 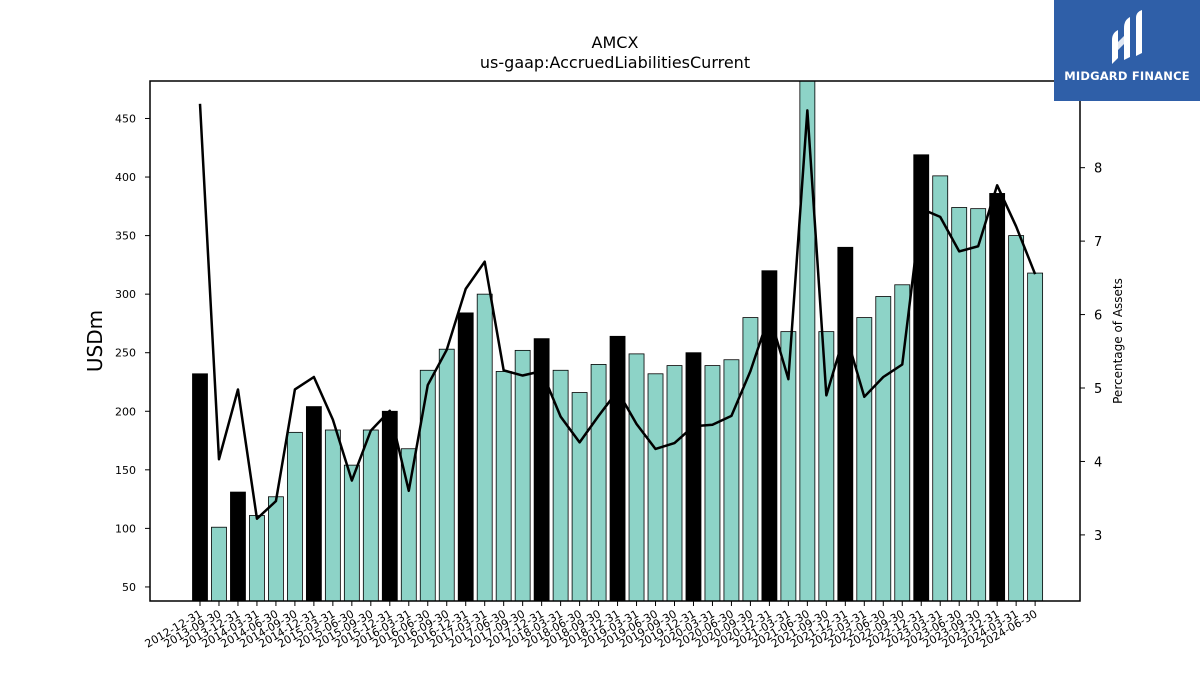 I want to click on y-tick-label: 450, so click(x=125, y=118).